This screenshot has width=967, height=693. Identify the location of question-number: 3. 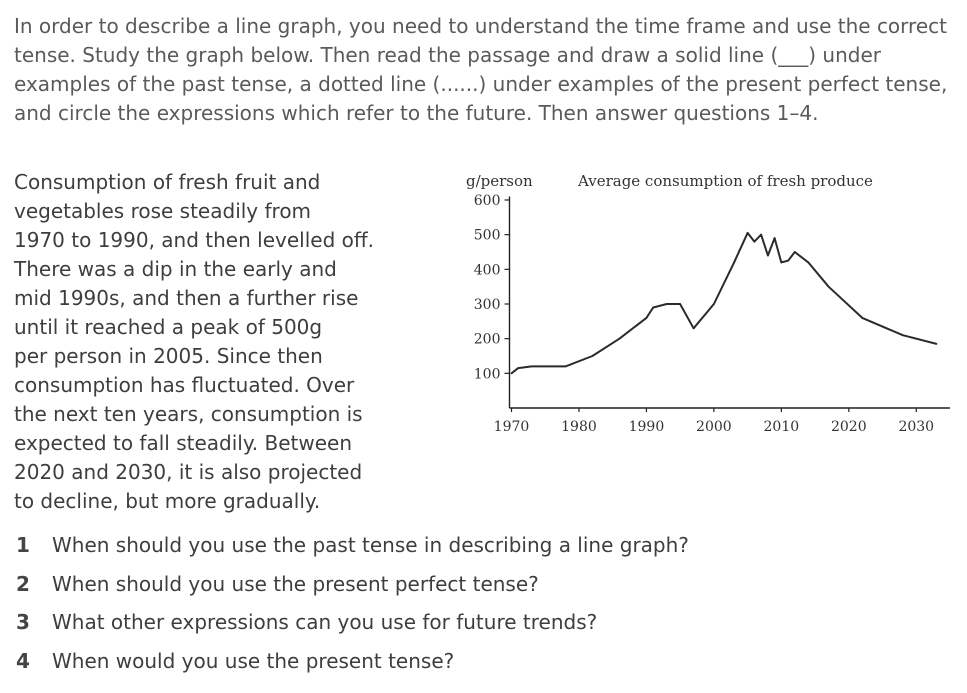
(23, 622).